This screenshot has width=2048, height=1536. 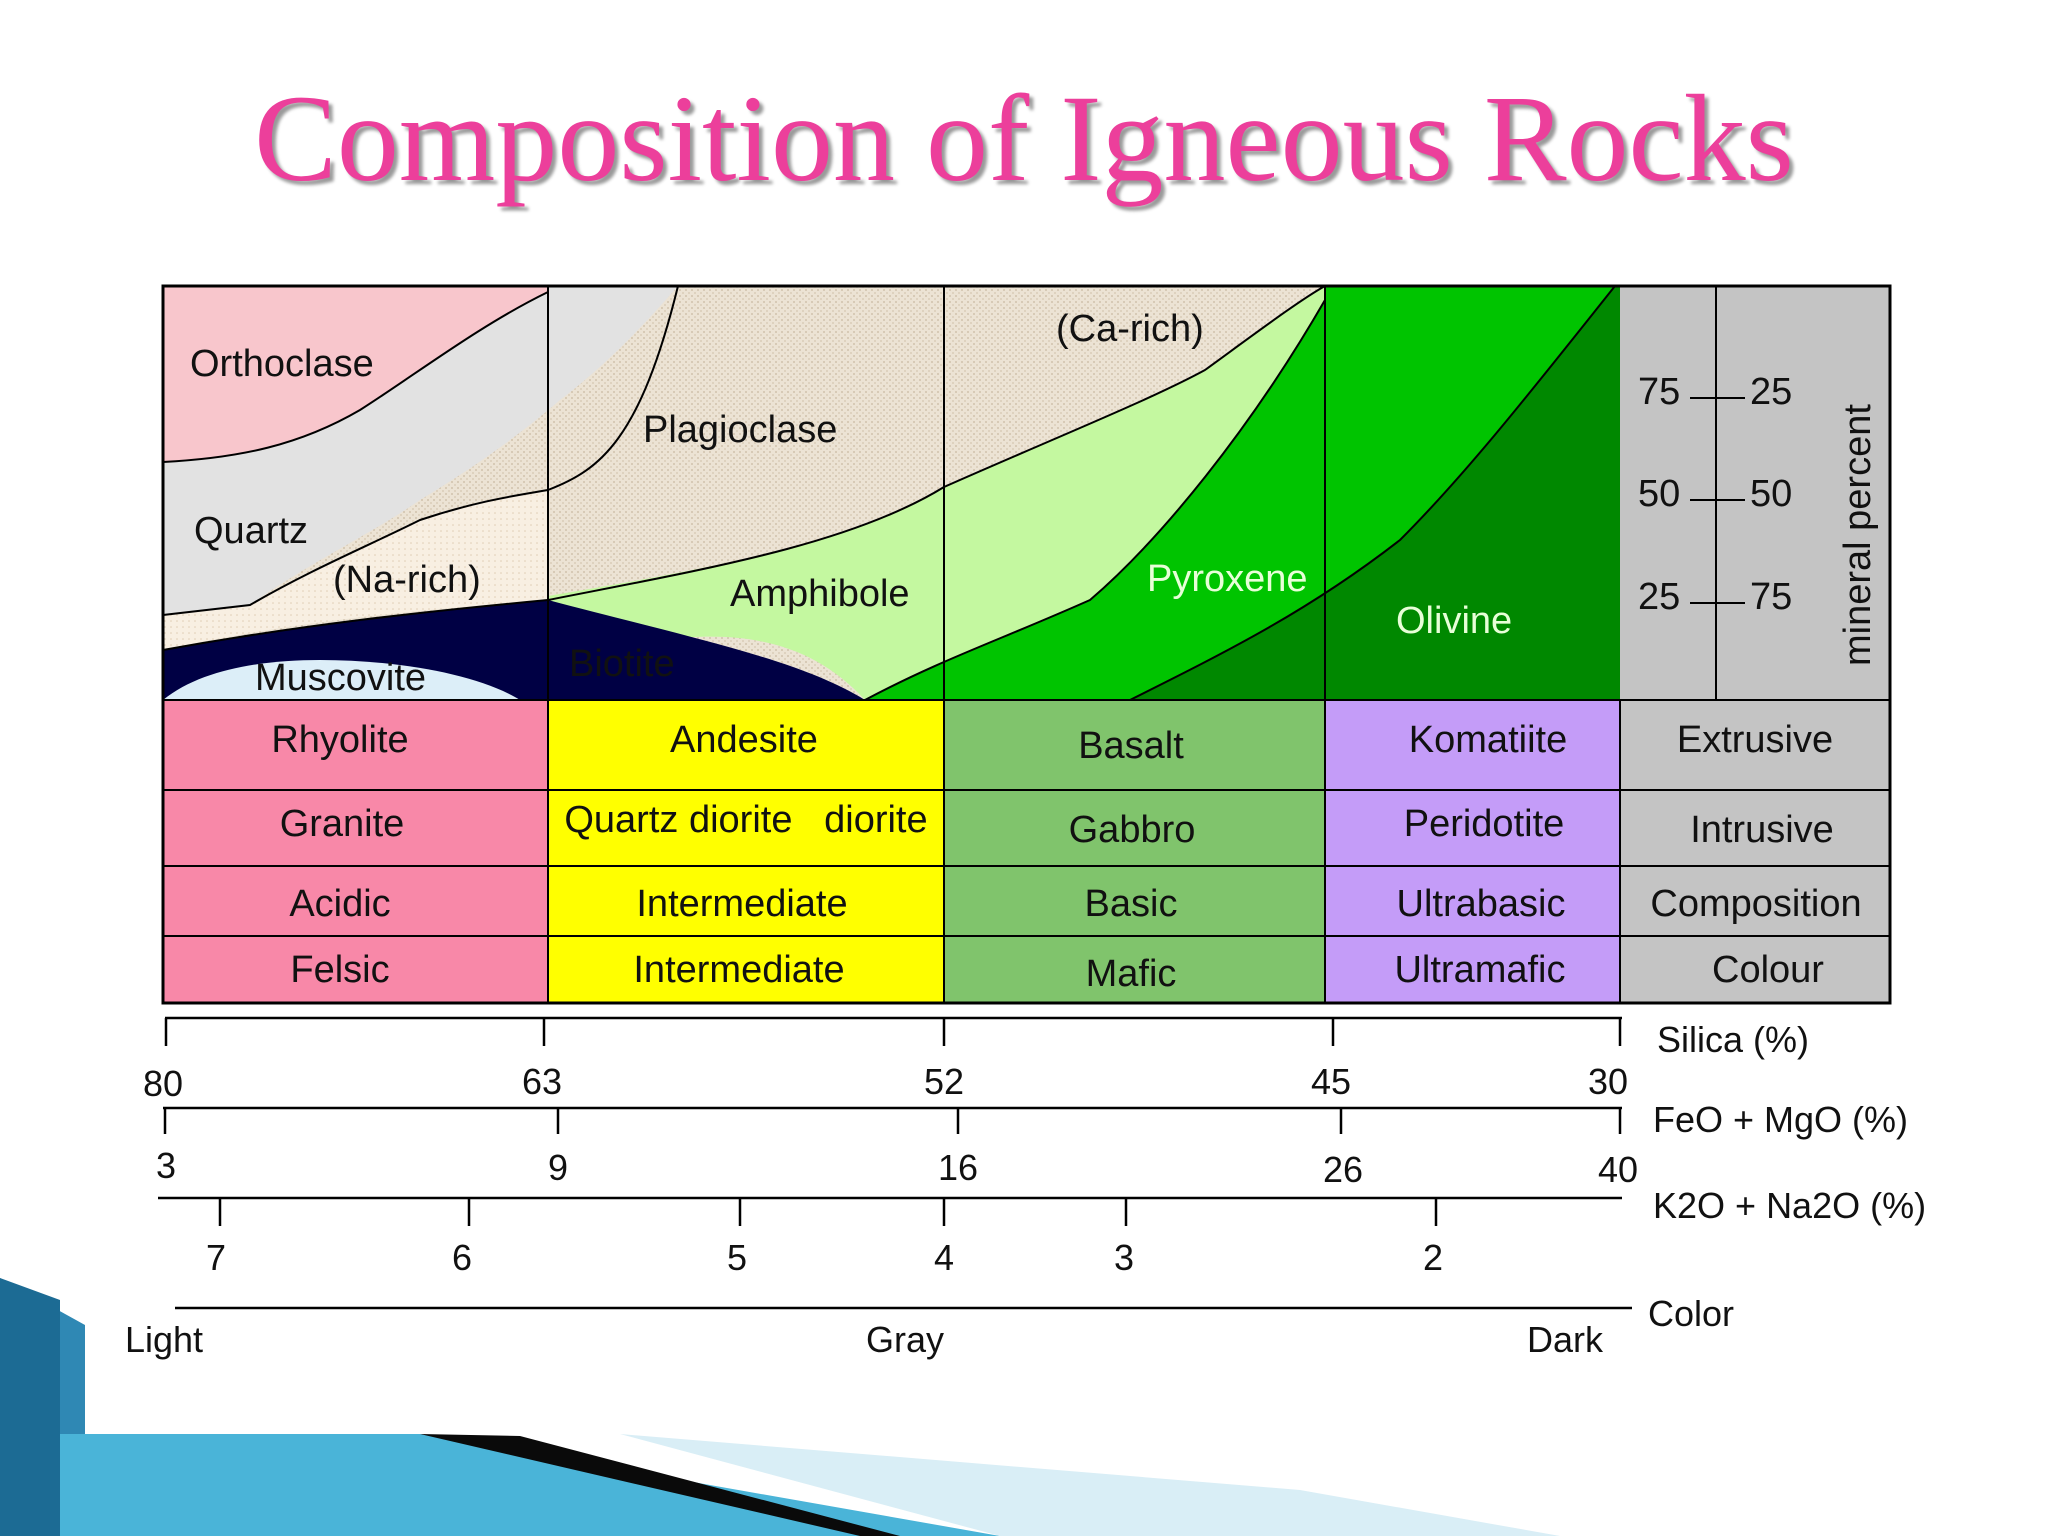 I want to click on femg-tick-9: 9, so click(x=558, y=1167).